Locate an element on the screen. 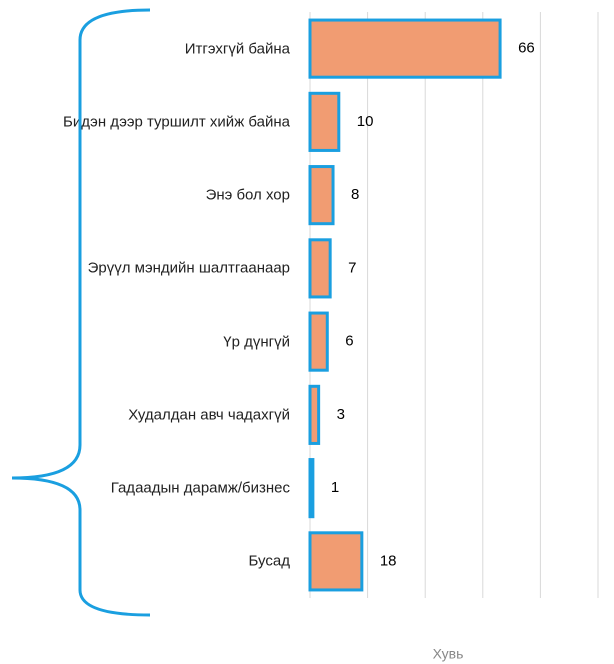  value-label: 66 is located at coordinates (526, 48).